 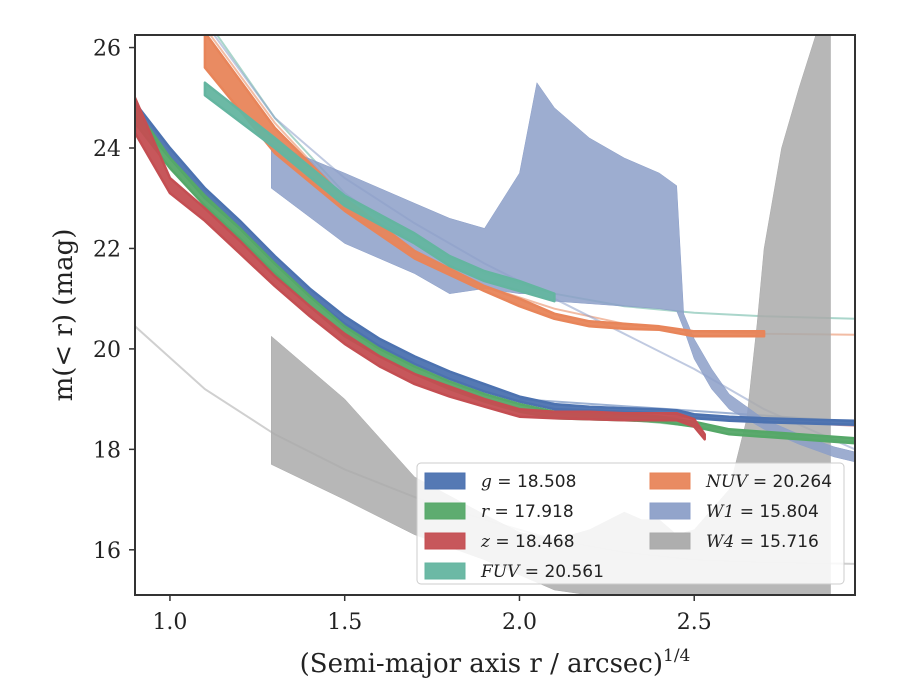 What do you see at coordinates (114, 300) in the screenshot?
I see `y-axis-ticks: 16 18 20 22 24 26` at bounding box center [114, 300].